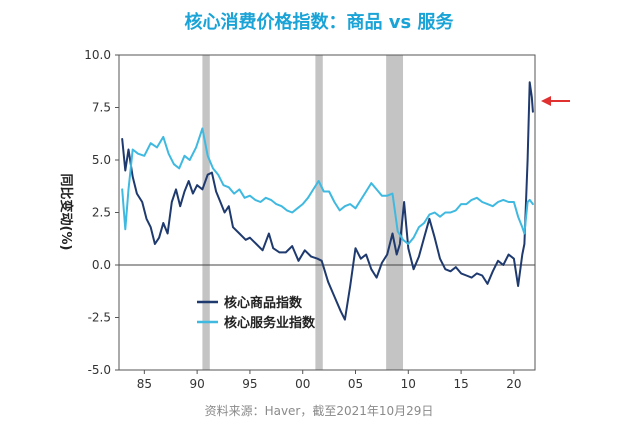 The image size is (638, 429). I want to click on chart-title: 核心消费价格指数：商品 vs 服务, so click(319, 22).